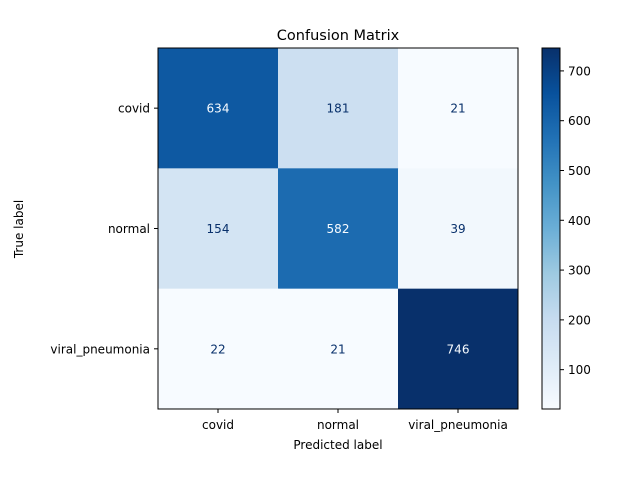 This screenshot has height=480, width=640. I want to click on x-tick-label: normal, so click(338, 425).